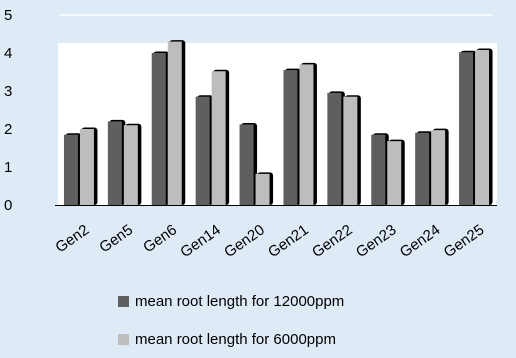 The height and width of the screenshot is (358, 516). Describe the element at coordinates (8, 91) in the screenshot. I see `y-tick-label: 3` at that location.